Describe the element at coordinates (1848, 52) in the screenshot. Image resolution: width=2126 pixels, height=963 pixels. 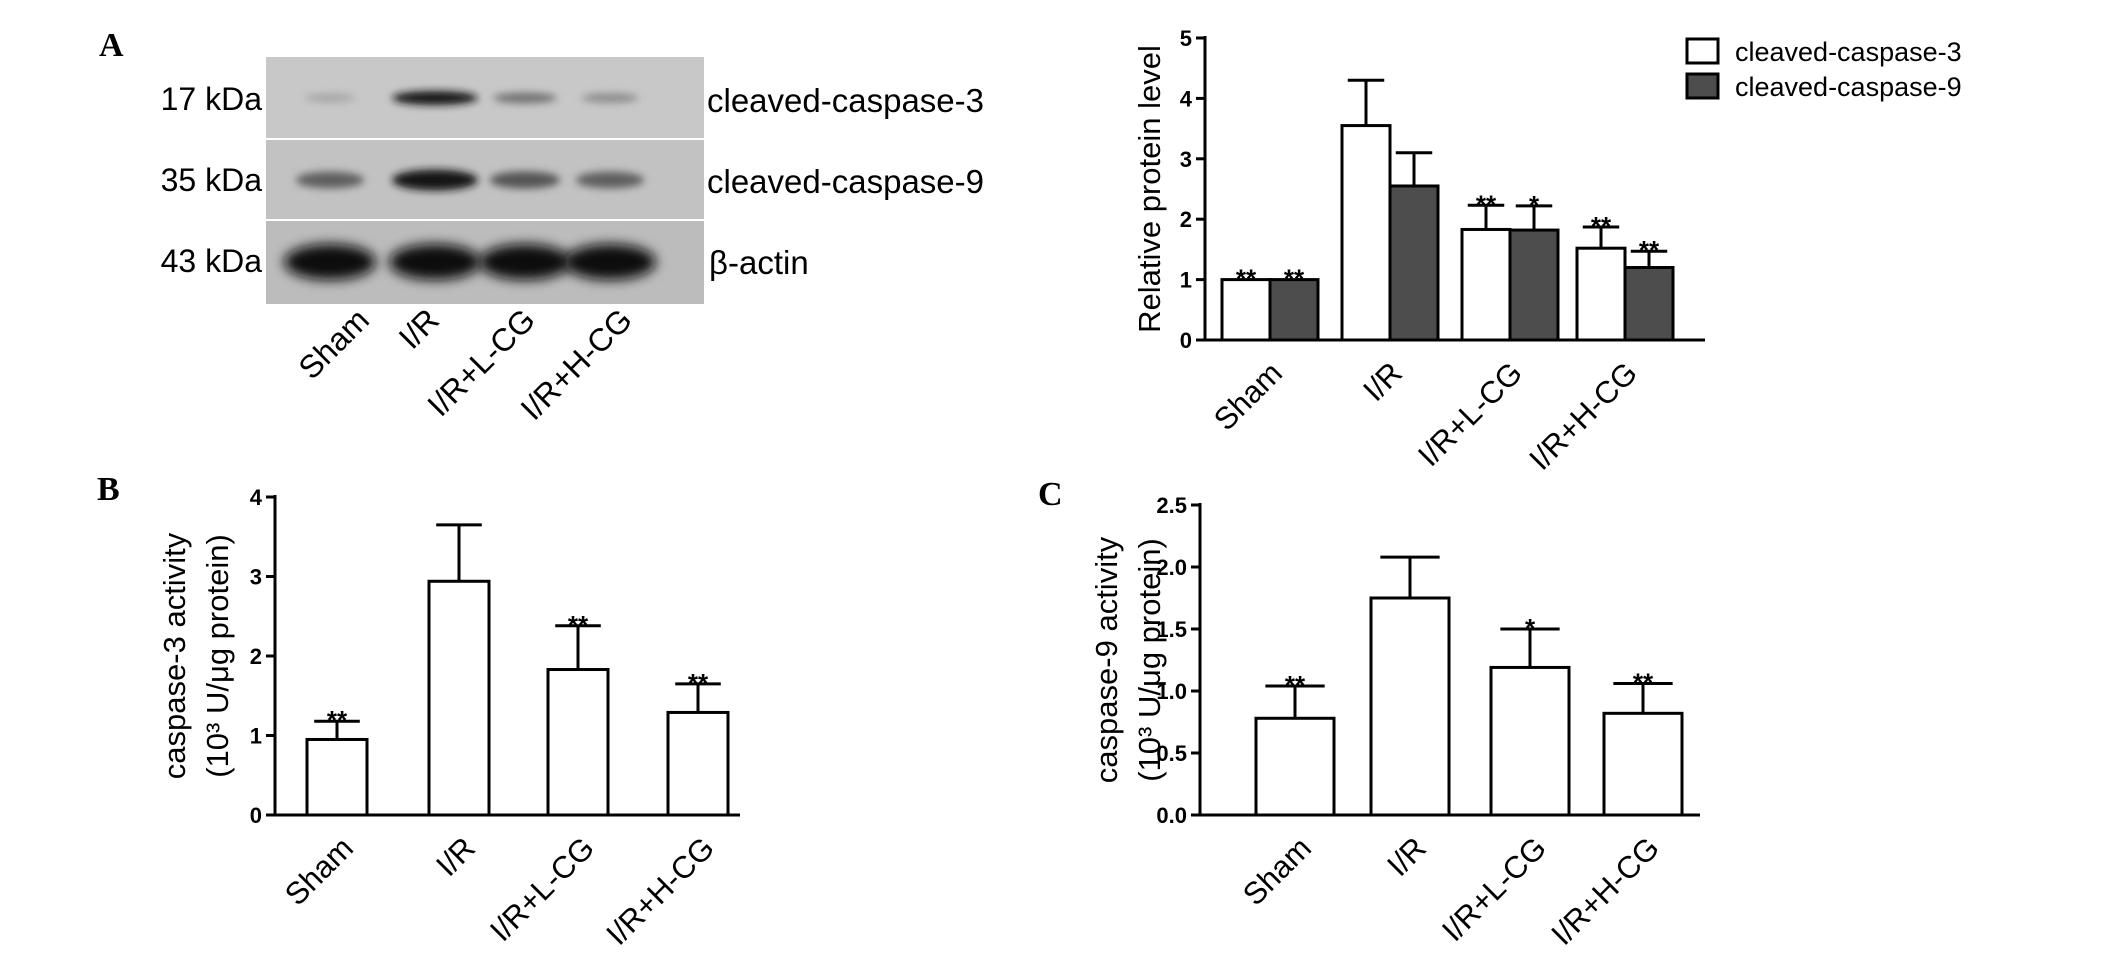
I see `legend-label-cleaved-caspase-3: cleaved-caspase-3` at that location.